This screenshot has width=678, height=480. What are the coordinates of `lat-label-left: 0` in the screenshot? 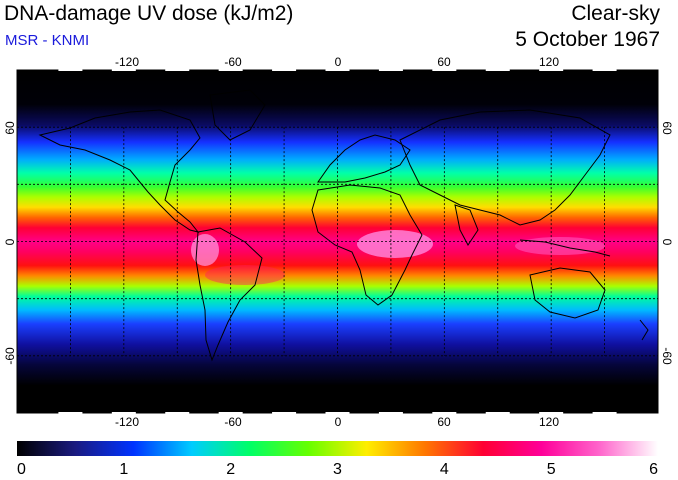 It's located at (10, 241).